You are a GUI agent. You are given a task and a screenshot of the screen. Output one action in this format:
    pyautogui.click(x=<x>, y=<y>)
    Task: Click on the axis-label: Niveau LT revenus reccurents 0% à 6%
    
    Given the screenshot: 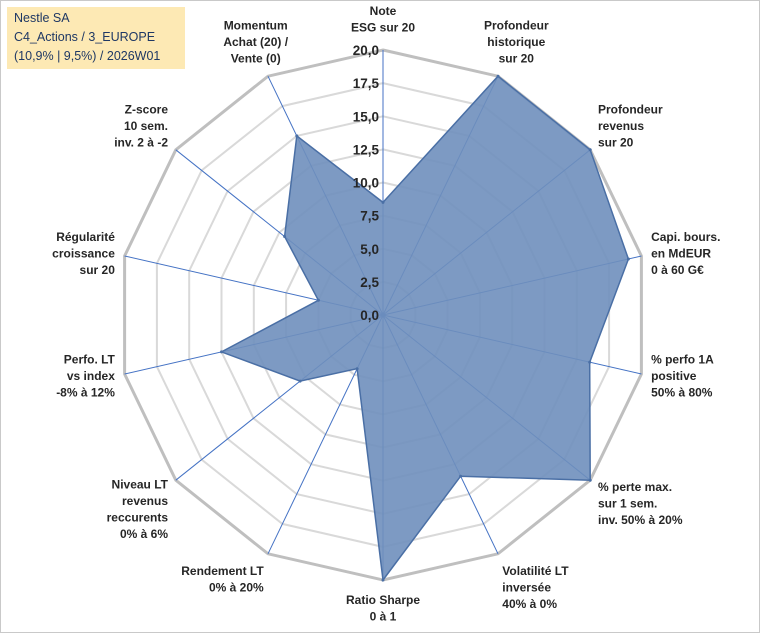 What is the action you would take?
    pyautogui.click(x=138, y=509)
    